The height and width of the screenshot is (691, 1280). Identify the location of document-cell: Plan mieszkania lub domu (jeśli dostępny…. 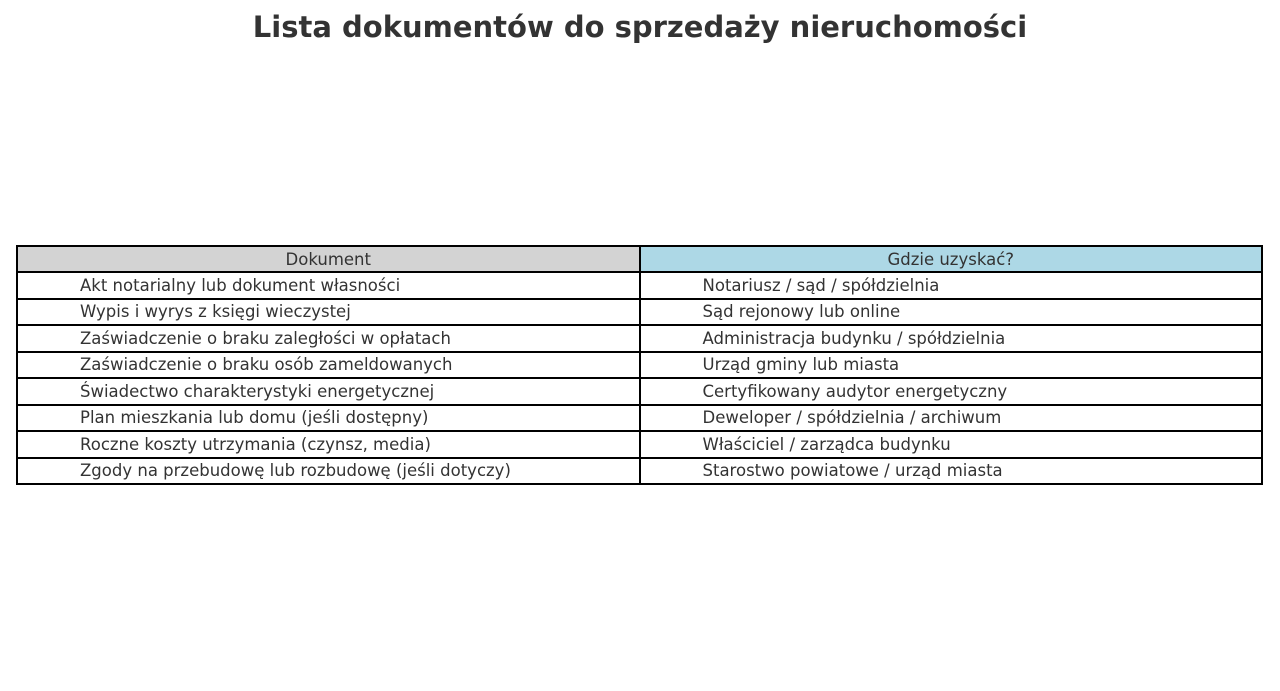
(328, 417).